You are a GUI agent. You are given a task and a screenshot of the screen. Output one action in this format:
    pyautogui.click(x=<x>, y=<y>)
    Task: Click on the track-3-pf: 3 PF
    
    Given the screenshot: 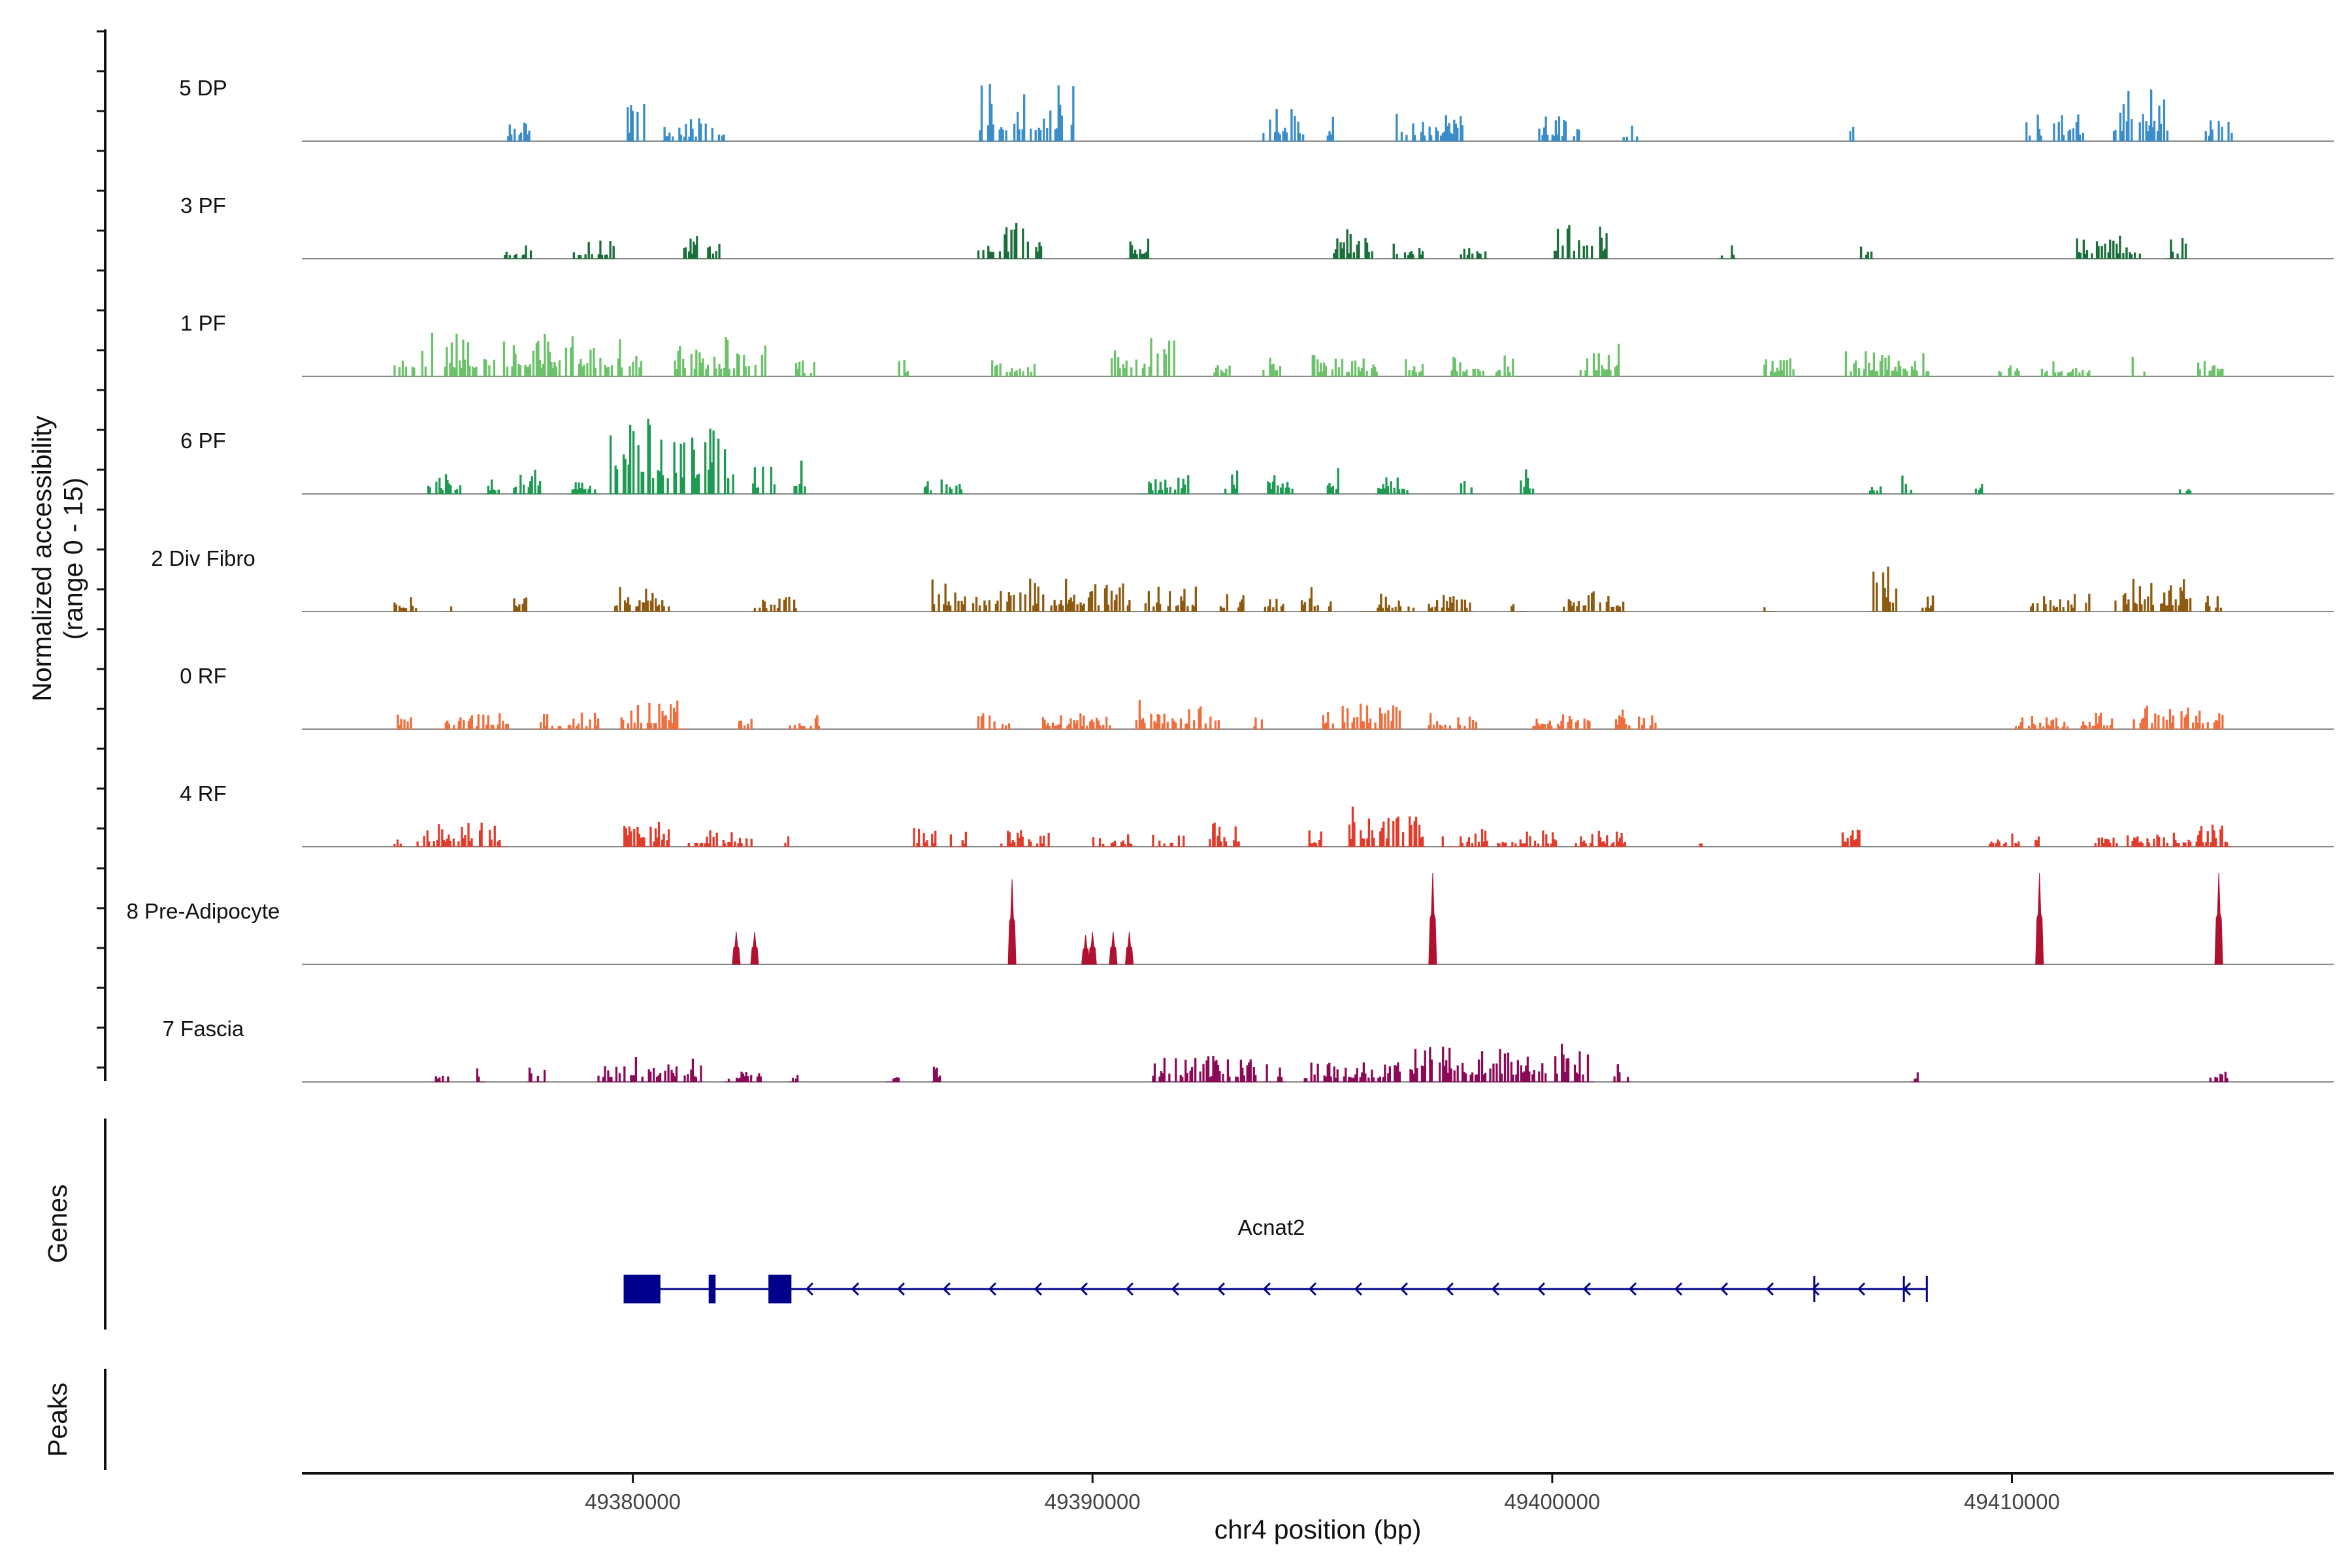 What is the action you would take?
    pyautogui.click(x=1257, y=226)
    